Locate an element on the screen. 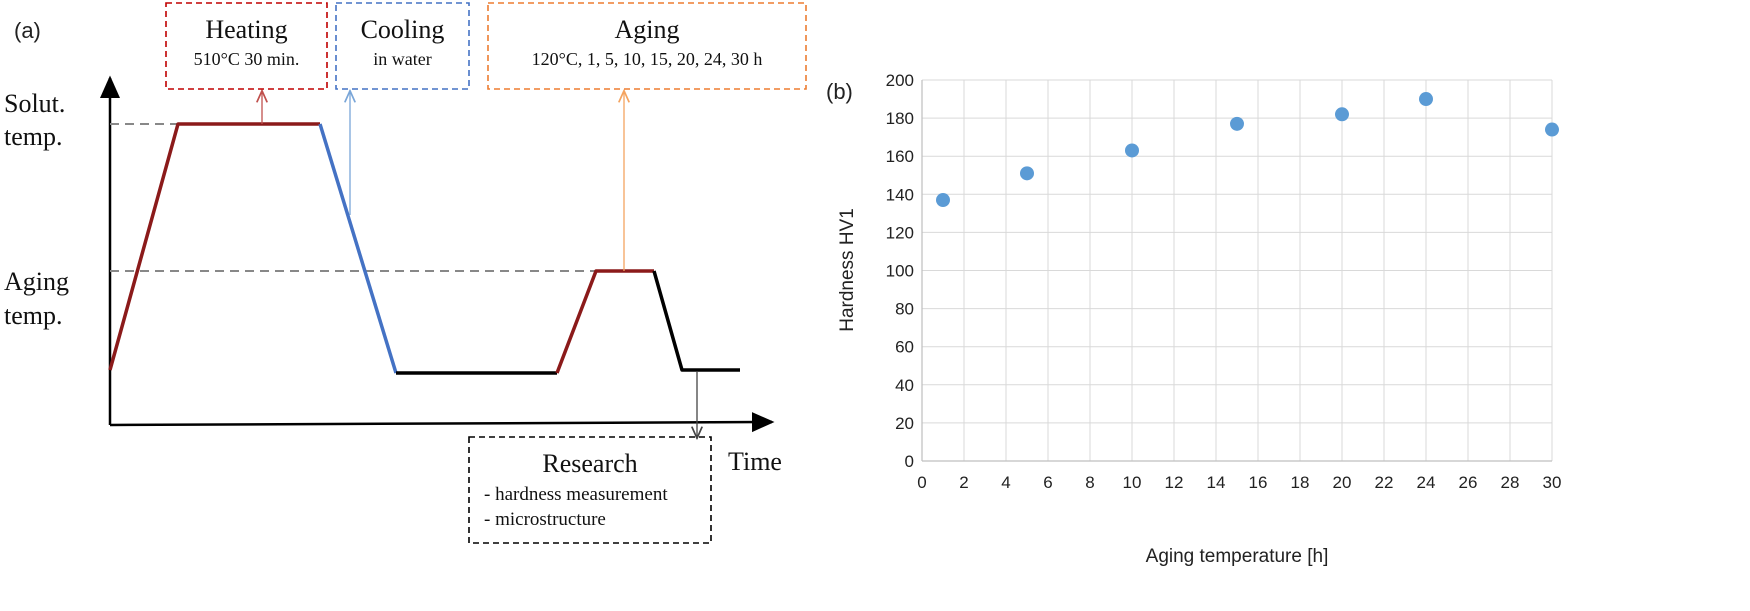 The height and width of the screenshot is (611, 1750). heating-detail: 510°C 30 min. is located at coordinates (247, 59).